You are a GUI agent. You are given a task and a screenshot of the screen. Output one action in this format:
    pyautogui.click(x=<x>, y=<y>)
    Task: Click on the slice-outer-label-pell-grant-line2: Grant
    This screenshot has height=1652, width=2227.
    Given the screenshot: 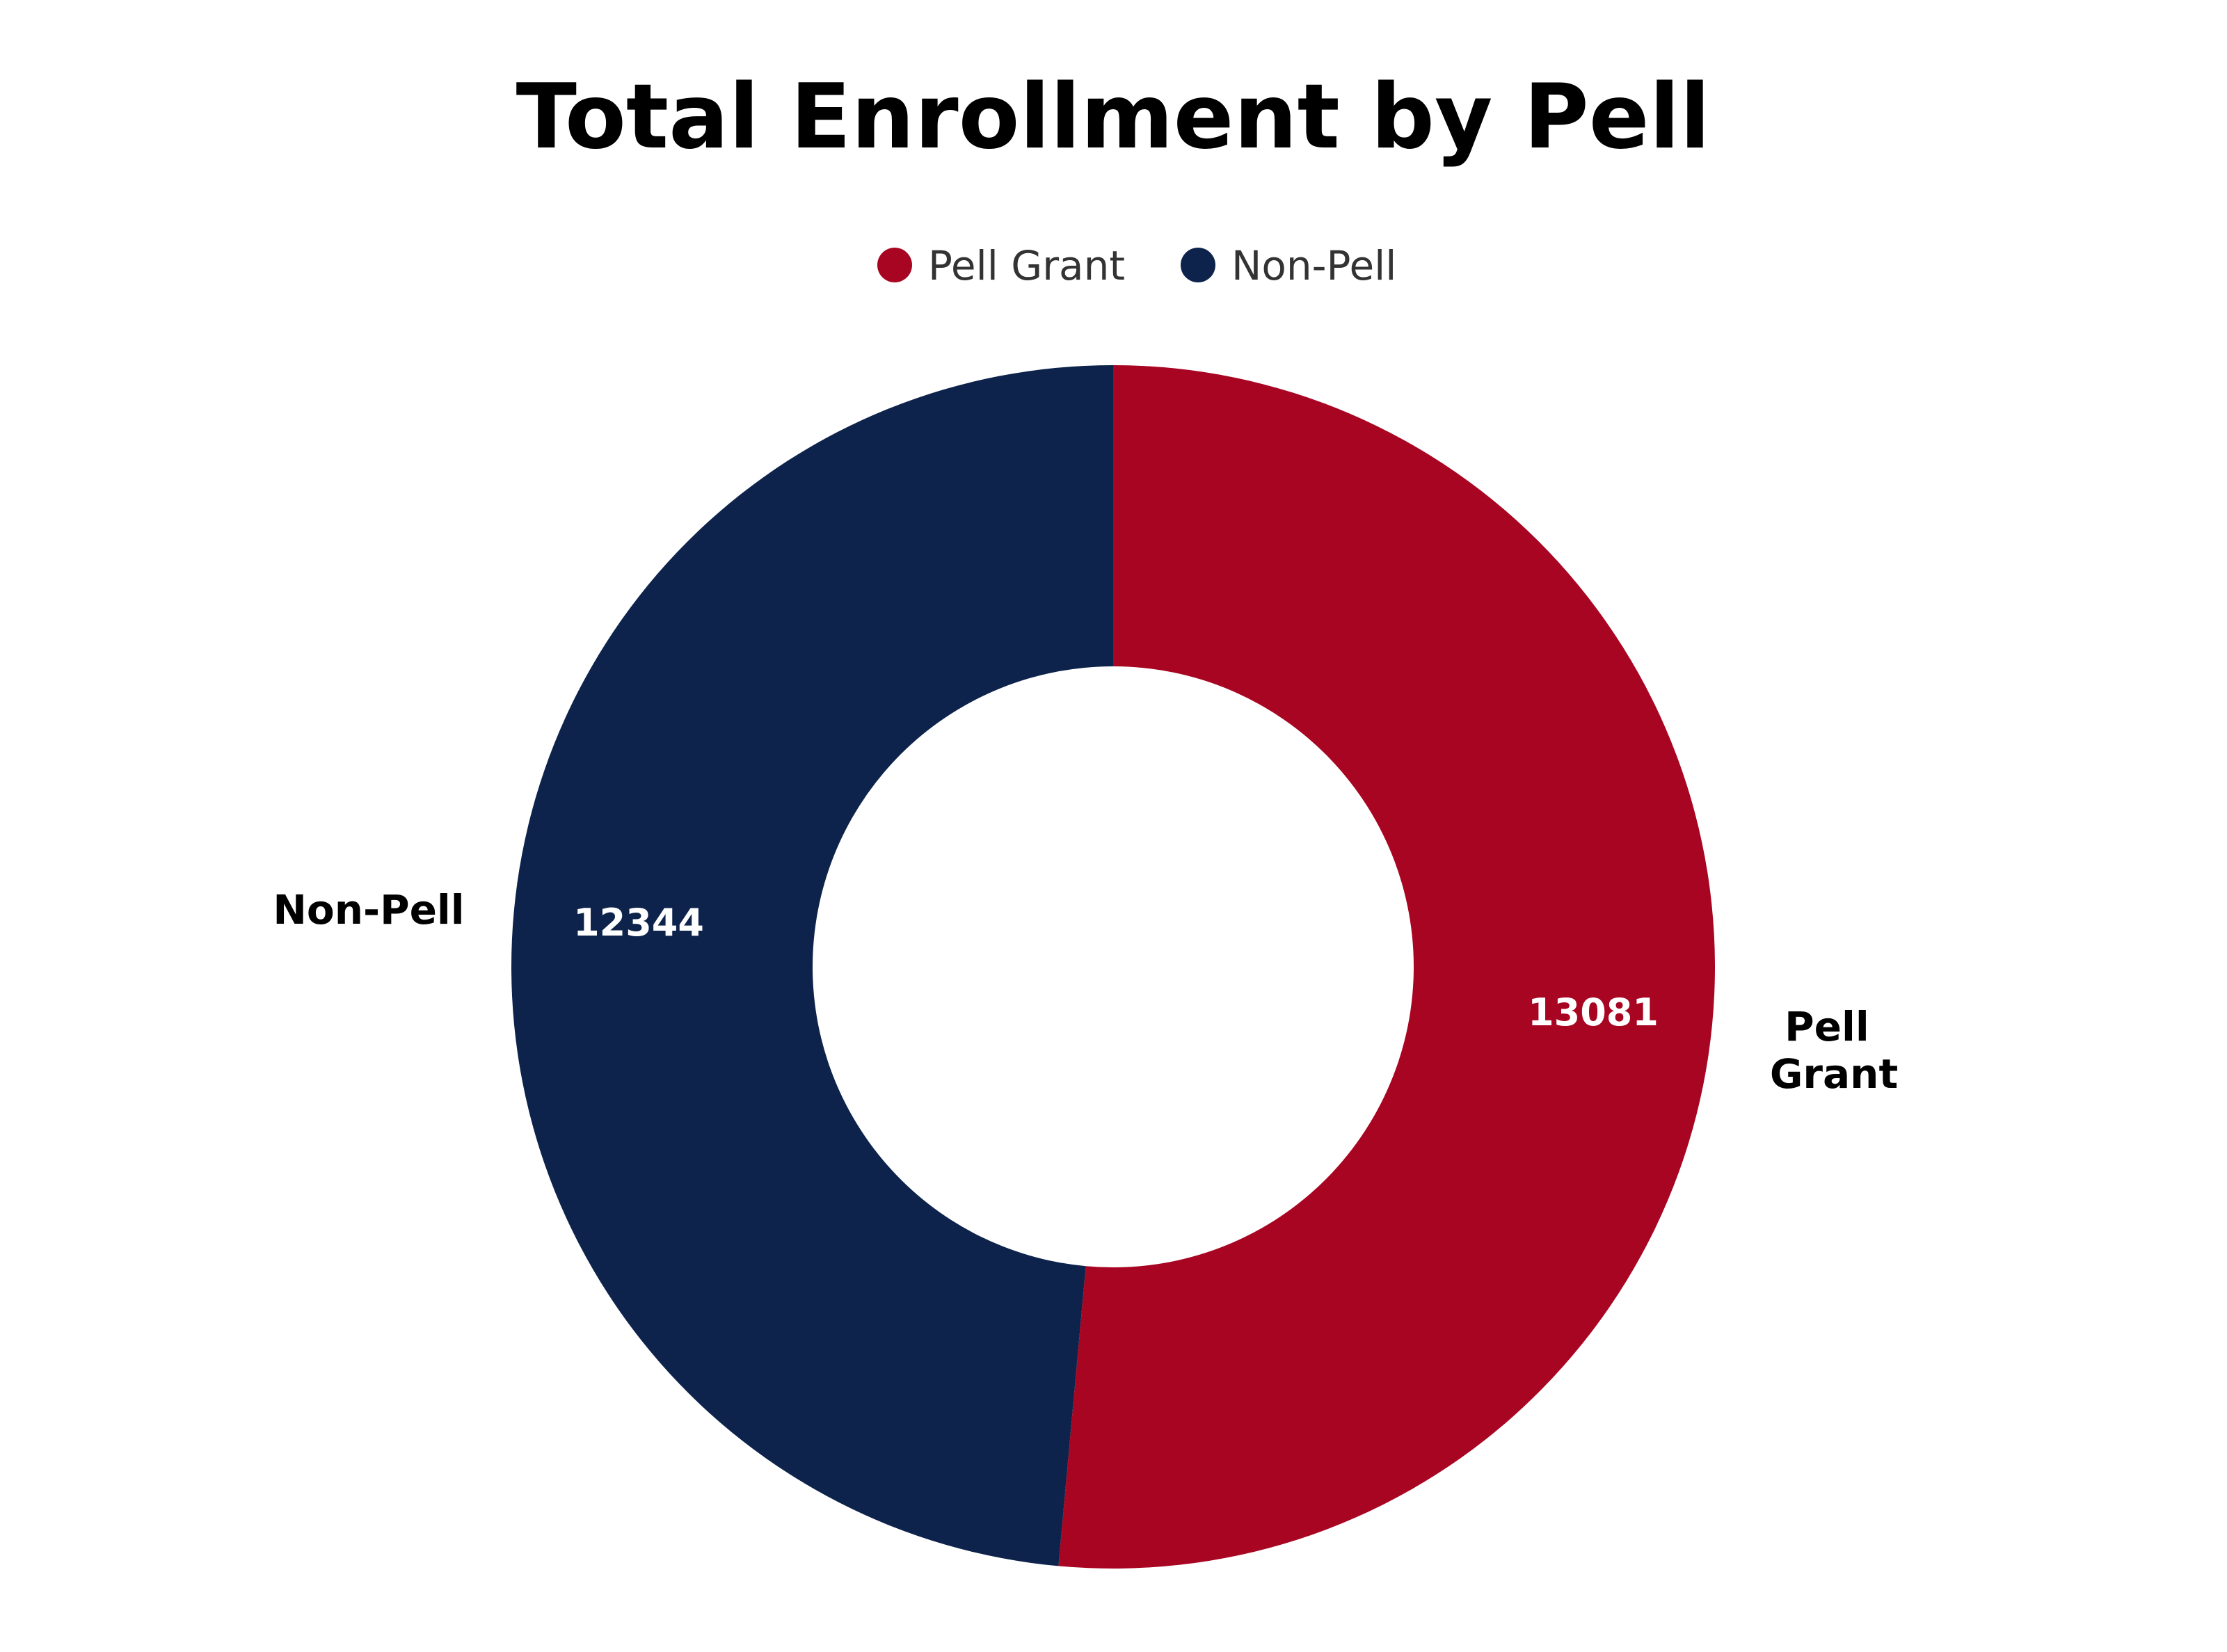 What is the action you would take?
    pyautogui.click(x=1834, y=1074)
    